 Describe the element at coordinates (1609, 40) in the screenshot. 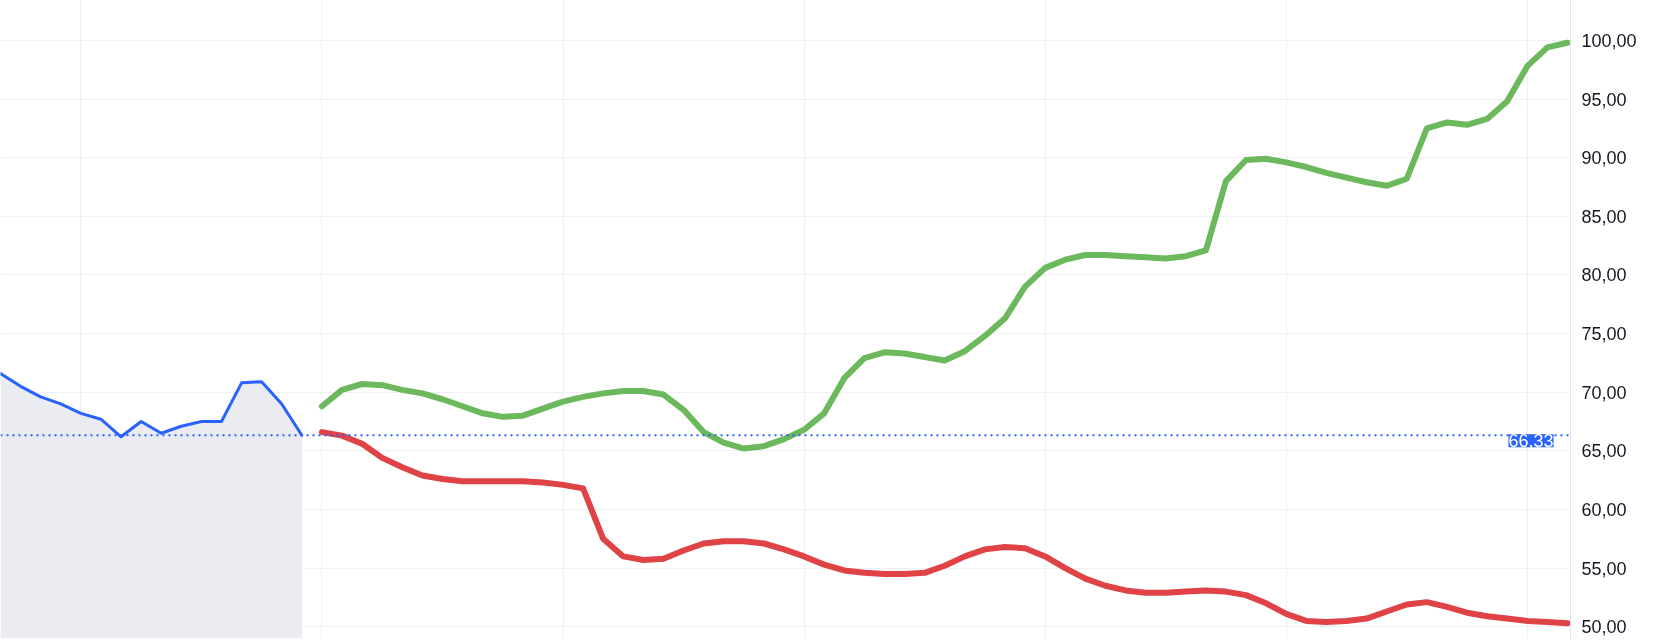

I see `y-tick-label: 100,00` at that location.